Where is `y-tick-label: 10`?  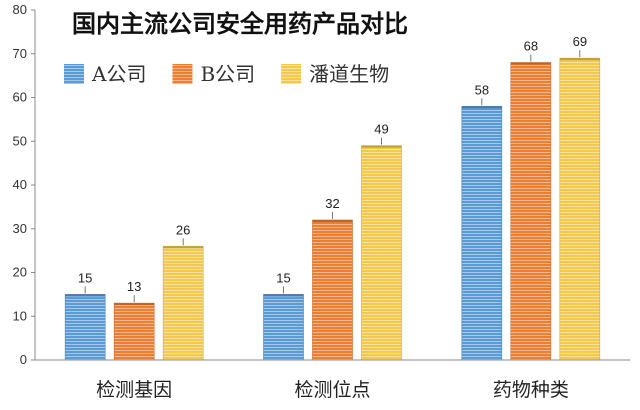 y-tick-label: 10 is located at coordinates (20, 315).